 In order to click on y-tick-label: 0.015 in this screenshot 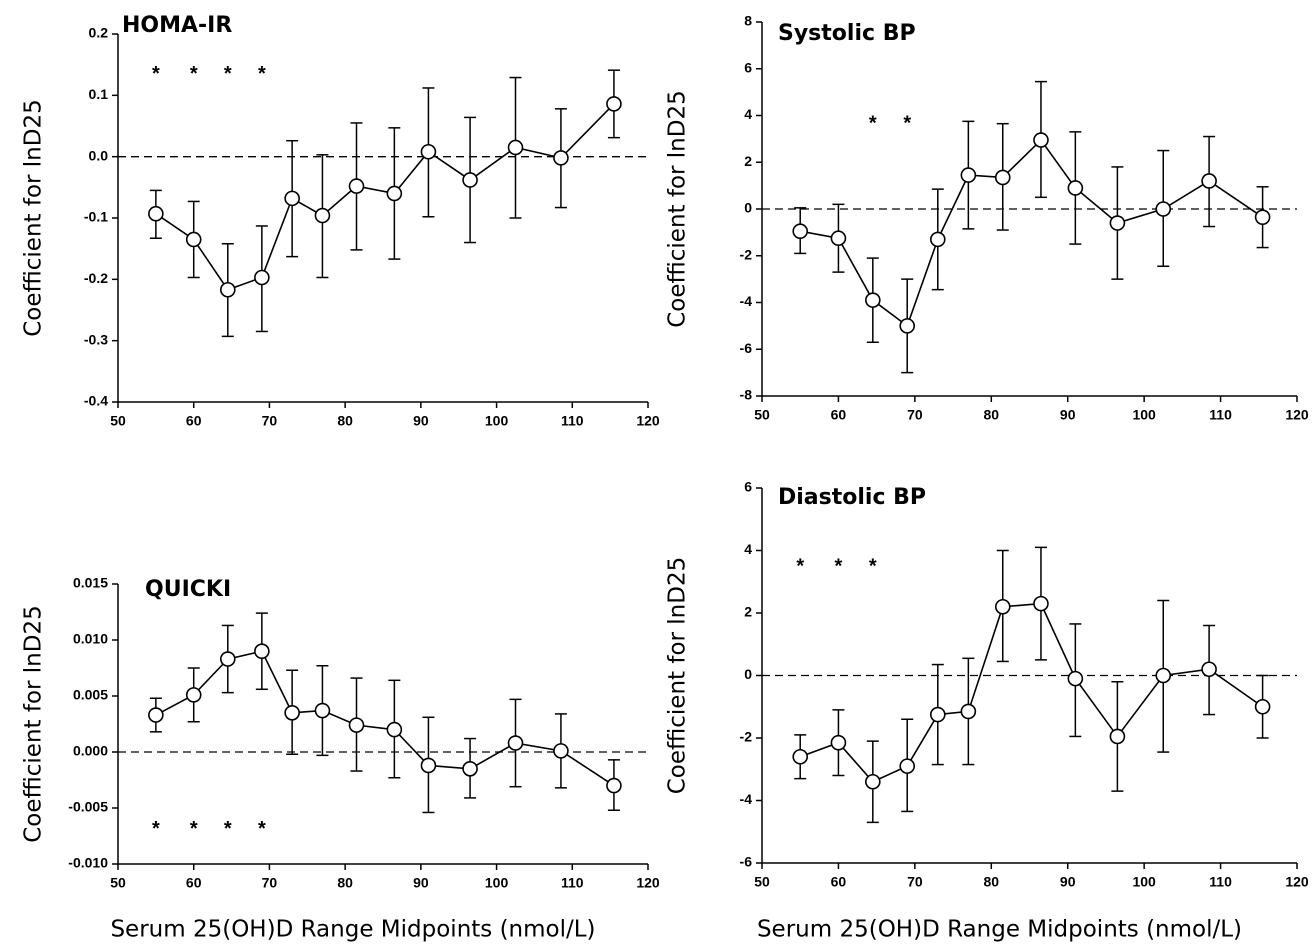, I will do `click(90, 583)`.